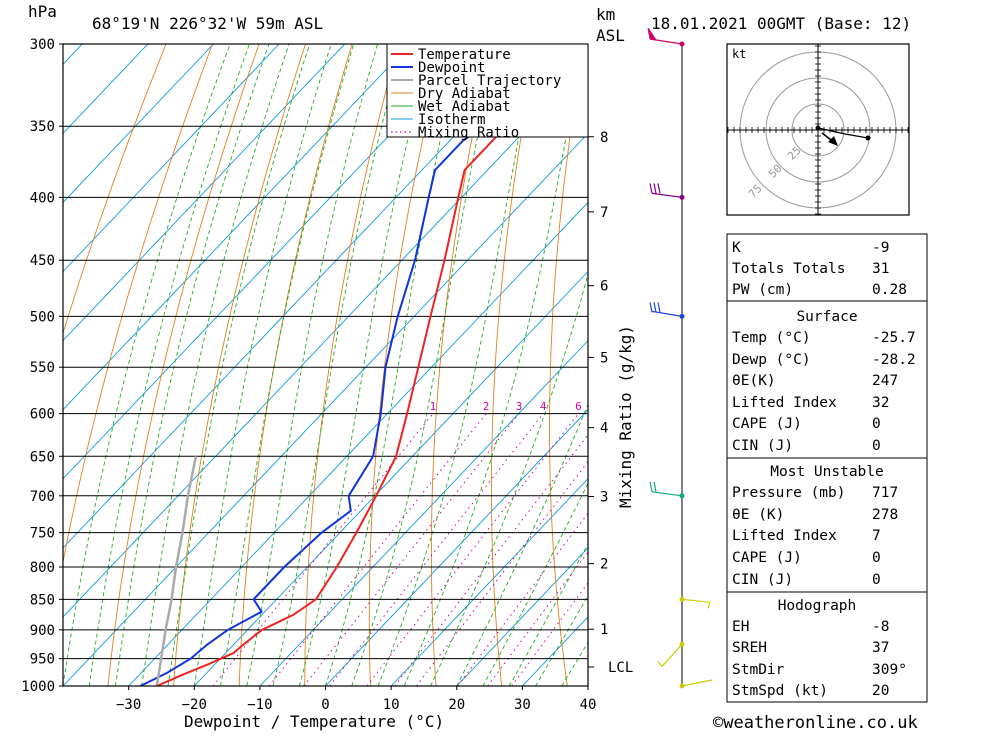 This screenshot has height=737, width=1000. I want to click on location-title: 68°19'N 226°32'W 59m ASL, so click(207, 23).